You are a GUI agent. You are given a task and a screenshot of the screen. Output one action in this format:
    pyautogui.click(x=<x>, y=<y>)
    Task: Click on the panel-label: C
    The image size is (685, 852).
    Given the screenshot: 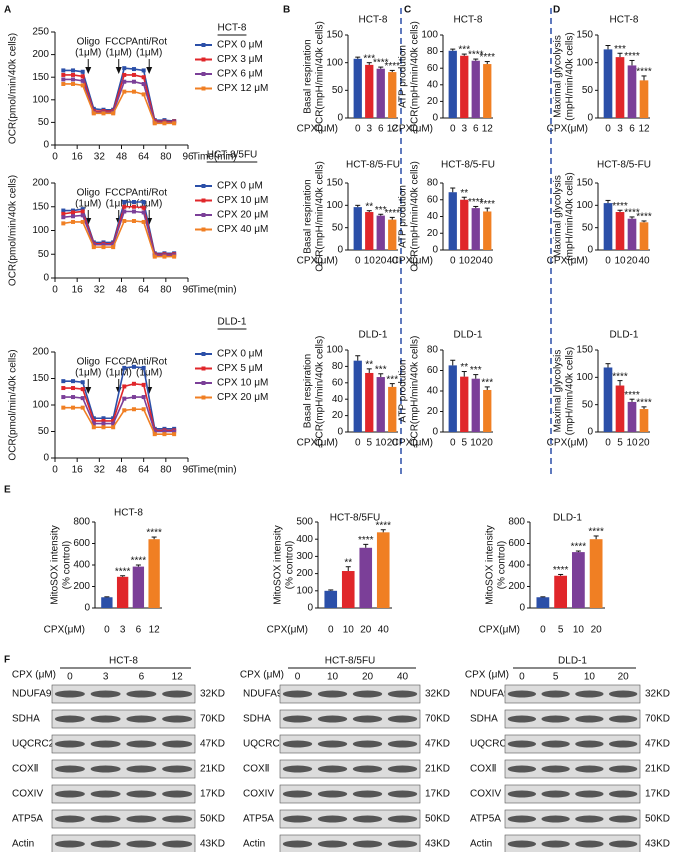 What is the action you would take?
    pyautogui.click(x=407, y=10)
    